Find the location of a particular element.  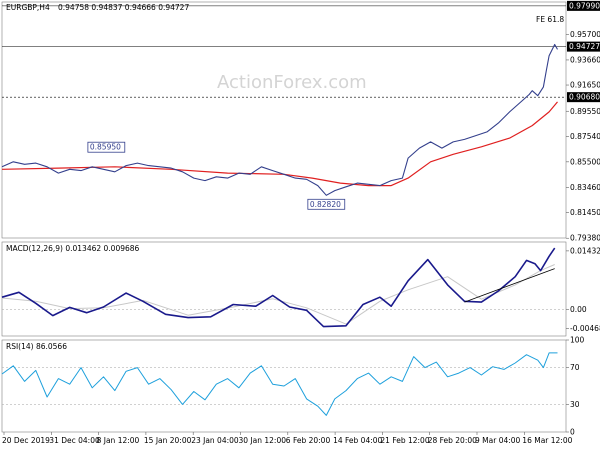

x-tick-label: 21 Feb 12:00 is located at coordinates (404, 440).